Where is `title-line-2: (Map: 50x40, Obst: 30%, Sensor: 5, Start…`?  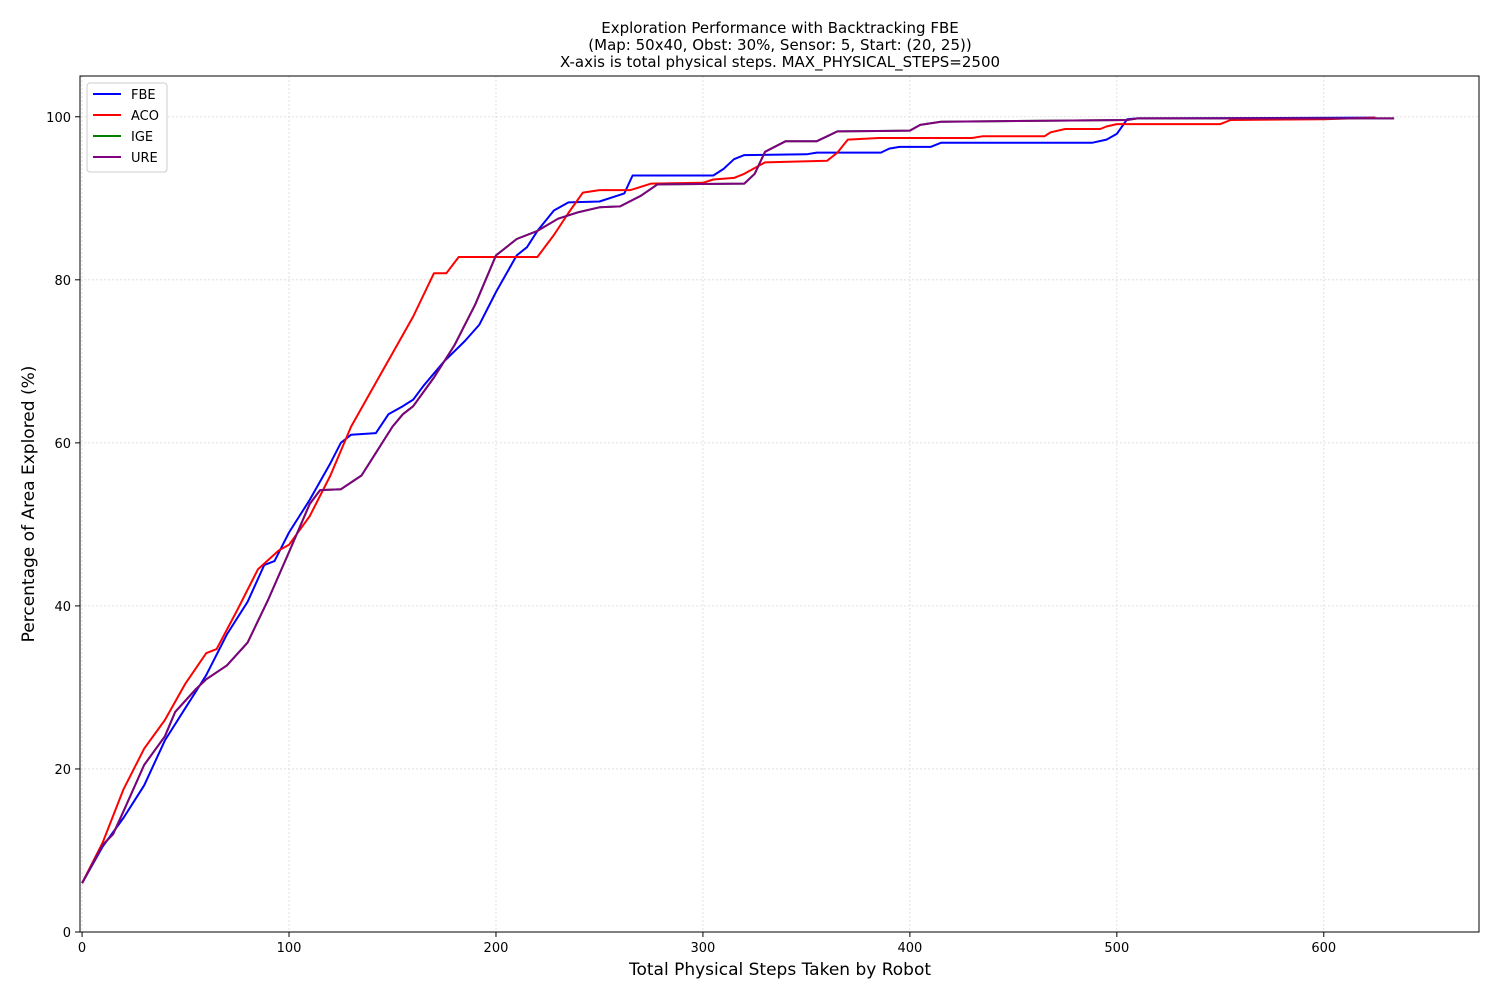 title-line-2: (Map: 50x40, Obst: 30%, Sensor: 5, Start… is located at coordinates (779, 45).